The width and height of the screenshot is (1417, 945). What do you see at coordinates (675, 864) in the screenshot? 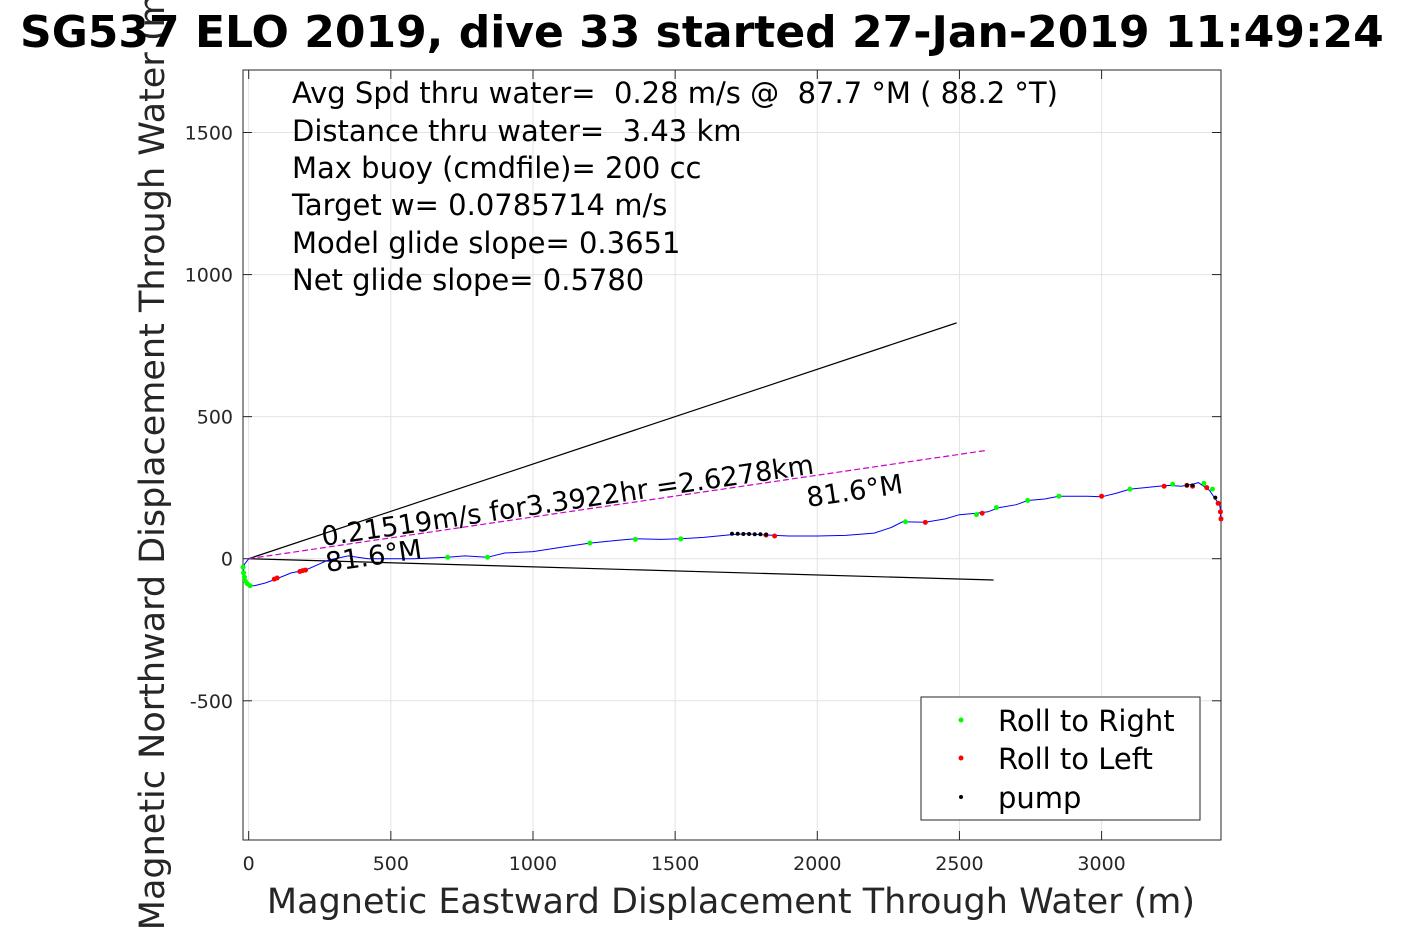
I see `x-tick-label: 1500` at bounding box center [675, 864].